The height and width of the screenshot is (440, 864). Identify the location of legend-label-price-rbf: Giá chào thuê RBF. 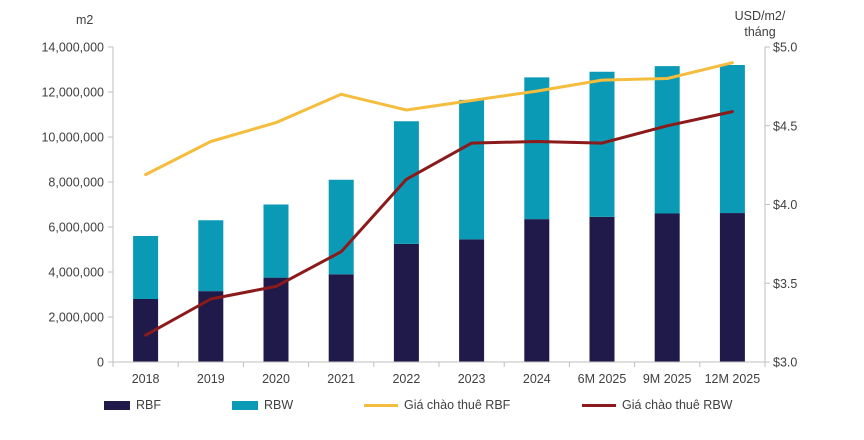
(457, 405).